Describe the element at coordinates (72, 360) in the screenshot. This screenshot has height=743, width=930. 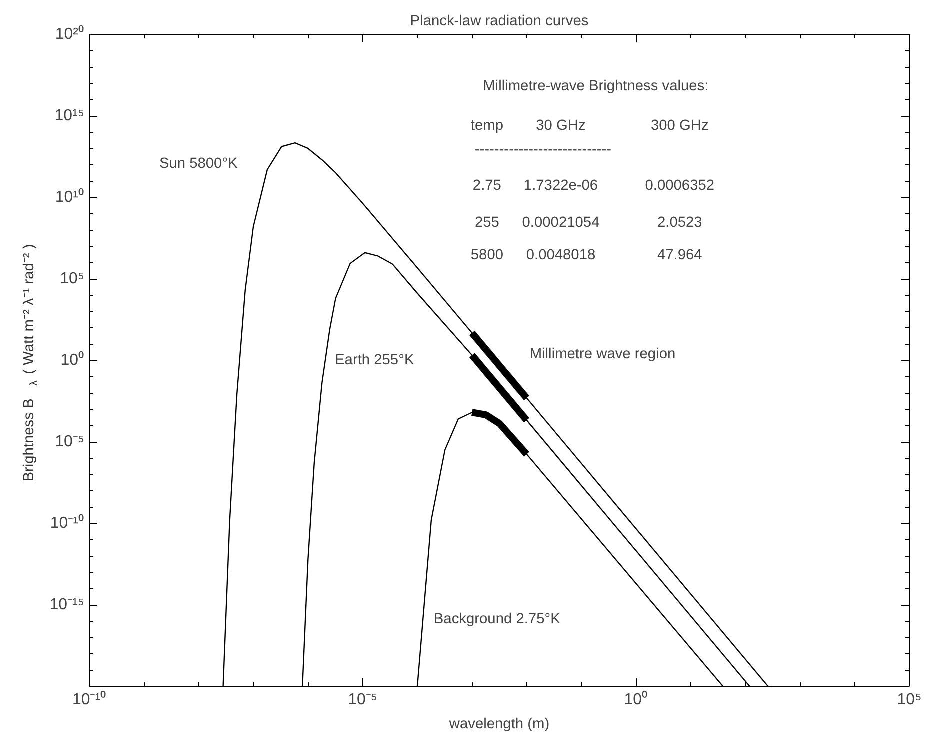
I see `y-tick-label: 10⁰` at that location.